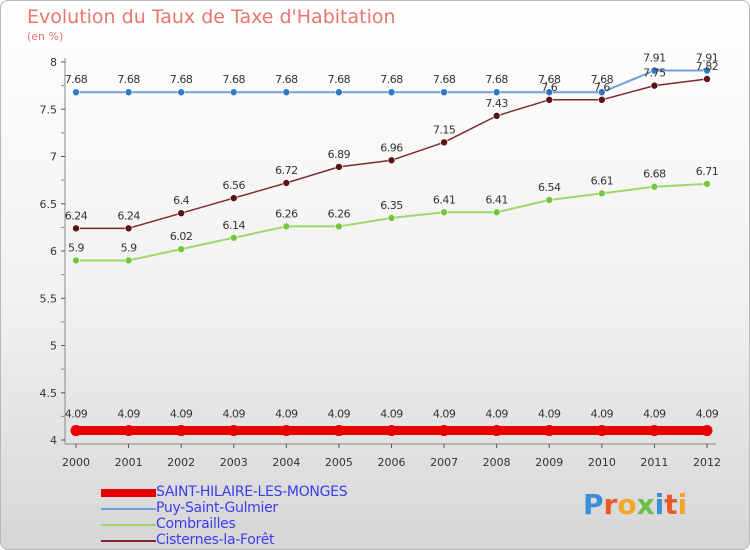 The height and width of the screenshot is (550, 750). Describe the element at coordinates (654, 73) in the screenshot. I see `data-label: 7.75` at that location.